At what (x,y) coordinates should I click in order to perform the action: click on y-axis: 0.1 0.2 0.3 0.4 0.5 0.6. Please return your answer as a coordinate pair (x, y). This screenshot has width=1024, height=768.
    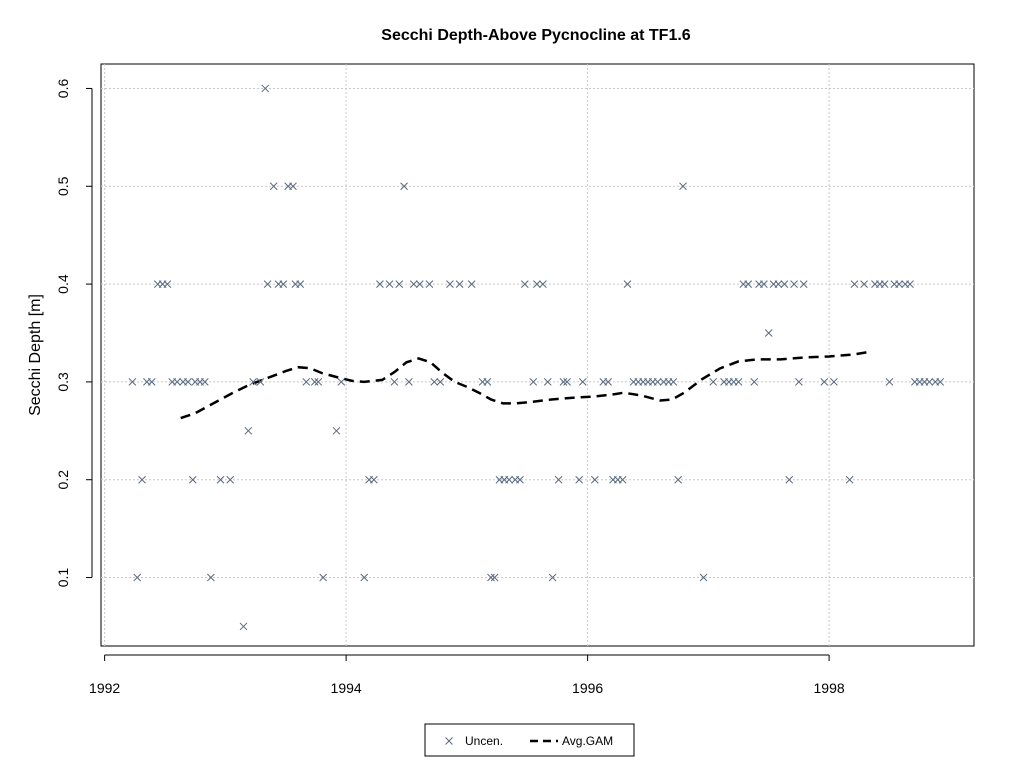
    Looking at the image, I should click on (74, 333).